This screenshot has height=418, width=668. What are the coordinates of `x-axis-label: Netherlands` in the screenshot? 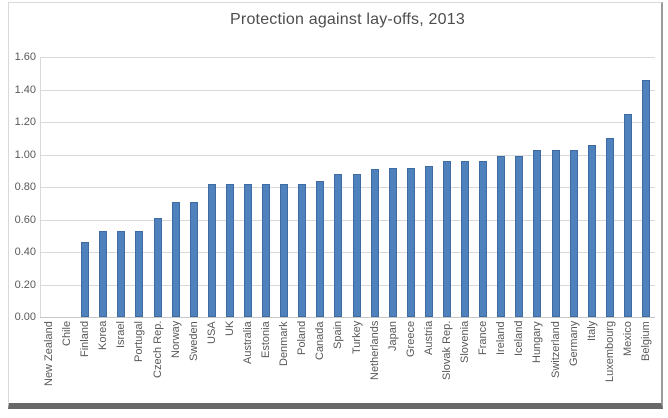 It's located at (374, 351).